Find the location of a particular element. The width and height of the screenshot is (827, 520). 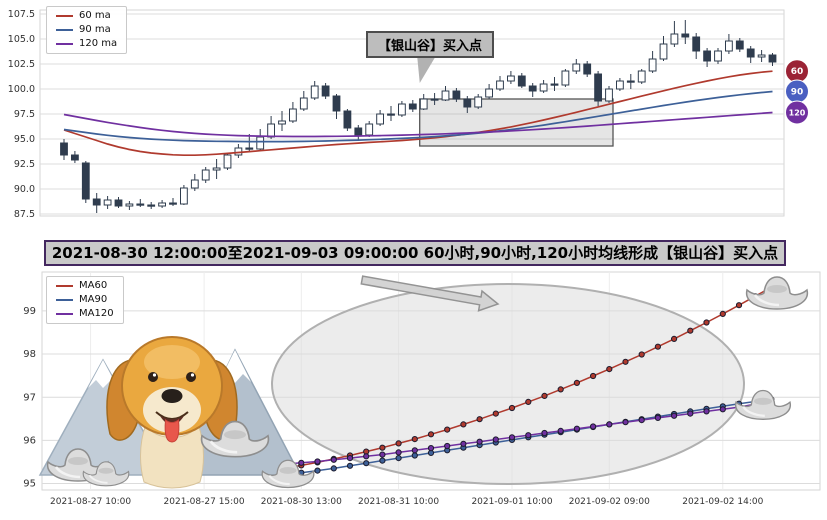

x-tick-label: 2021-08-27 10:00 is located at coordinates (90, 502).